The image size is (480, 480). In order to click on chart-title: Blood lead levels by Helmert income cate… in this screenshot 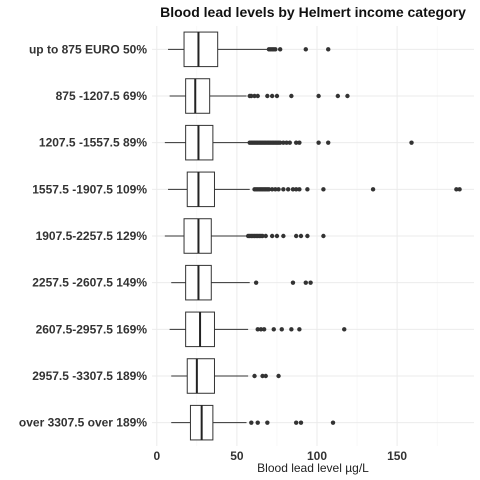, I will do `click(313, 12)`.